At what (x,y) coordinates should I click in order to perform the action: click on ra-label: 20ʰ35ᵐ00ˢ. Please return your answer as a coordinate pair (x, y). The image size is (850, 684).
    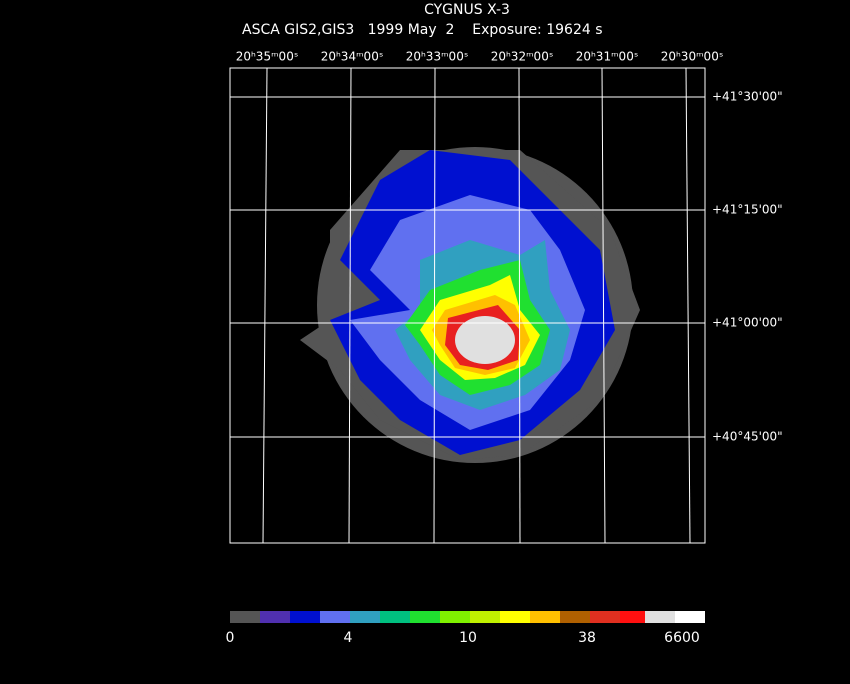
    Looking at the image, I should click on (267, 57).